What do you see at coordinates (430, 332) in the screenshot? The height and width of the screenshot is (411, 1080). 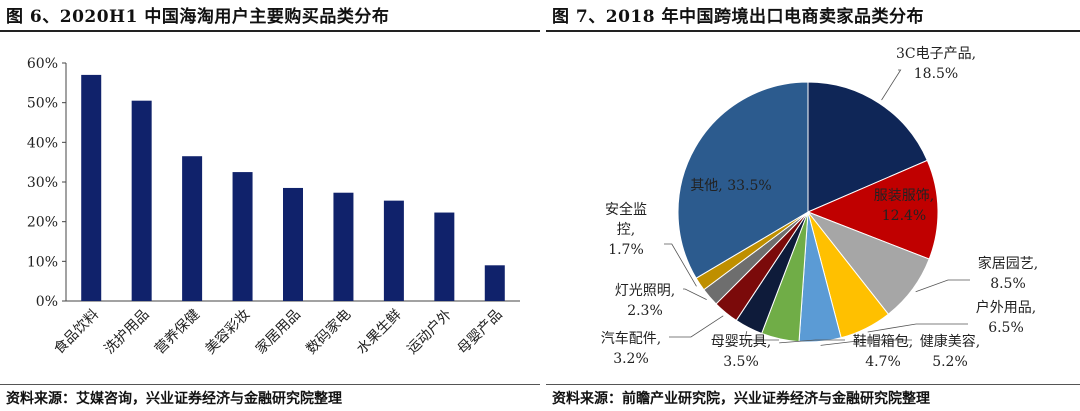 I see `x-tick-label: 运动户外` at bounding box center [430, 332].